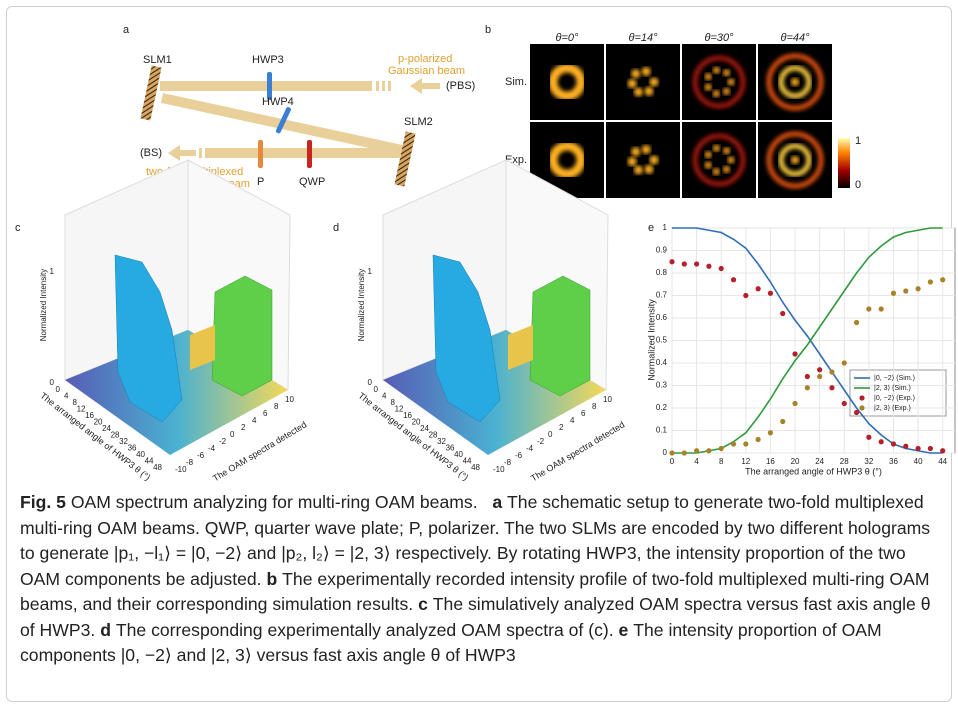  What do you see at coordinates (623, 629) in the screenshot?
I see `caption-part-label: e` at bounding box center [623, 629].